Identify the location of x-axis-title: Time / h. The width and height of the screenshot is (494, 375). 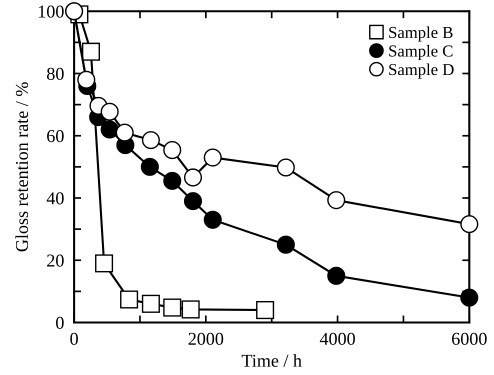
(272, 360).